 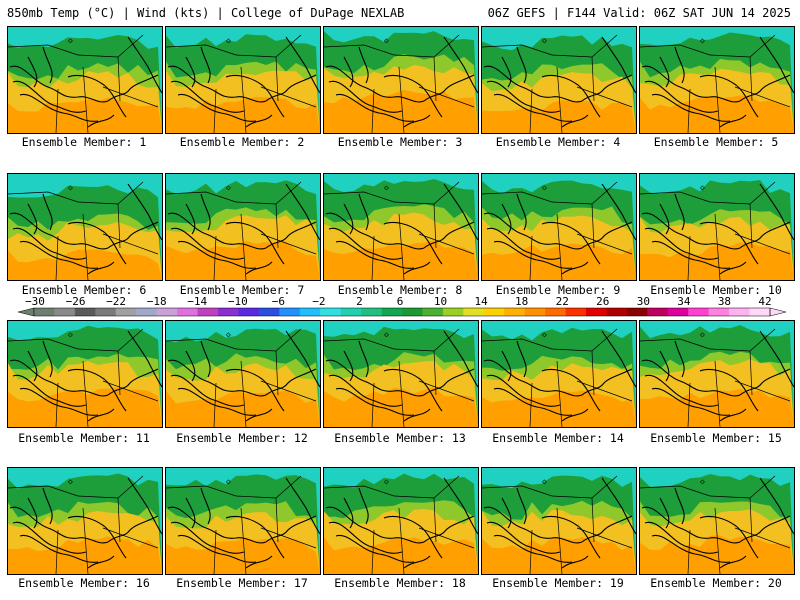 I want to click on panel-caption: Ensemble Member: 11, so click(x=84, y=438).